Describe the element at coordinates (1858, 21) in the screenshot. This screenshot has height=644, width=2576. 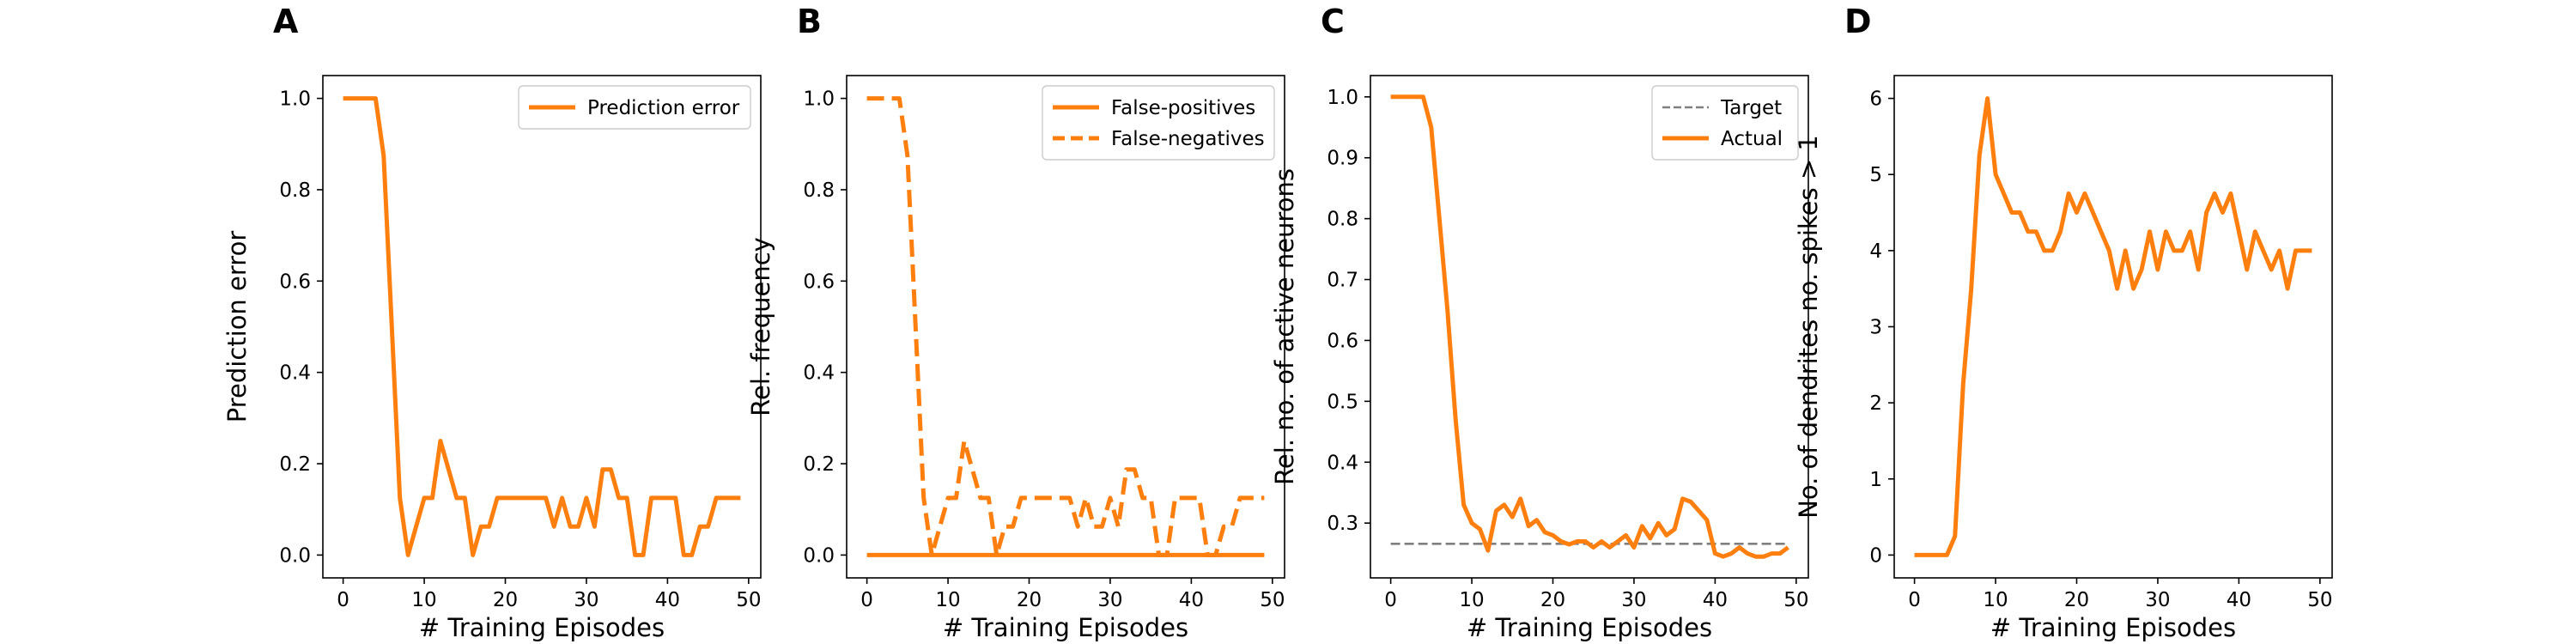
I see `panel-letter: D` at that location.